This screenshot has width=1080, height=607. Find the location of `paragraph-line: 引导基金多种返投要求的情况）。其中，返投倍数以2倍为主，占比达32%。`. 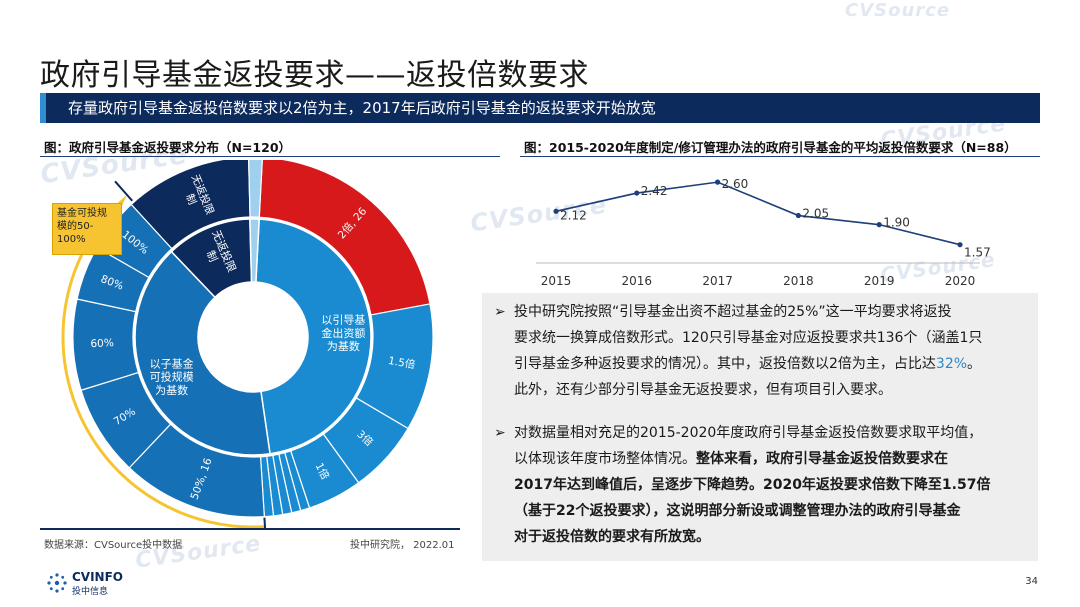

paragraph-line: 引导基金多种返投要求的情况）。其中，返投倍数以2倍为主，占比达32%。 is located at coordinates (764, 364).